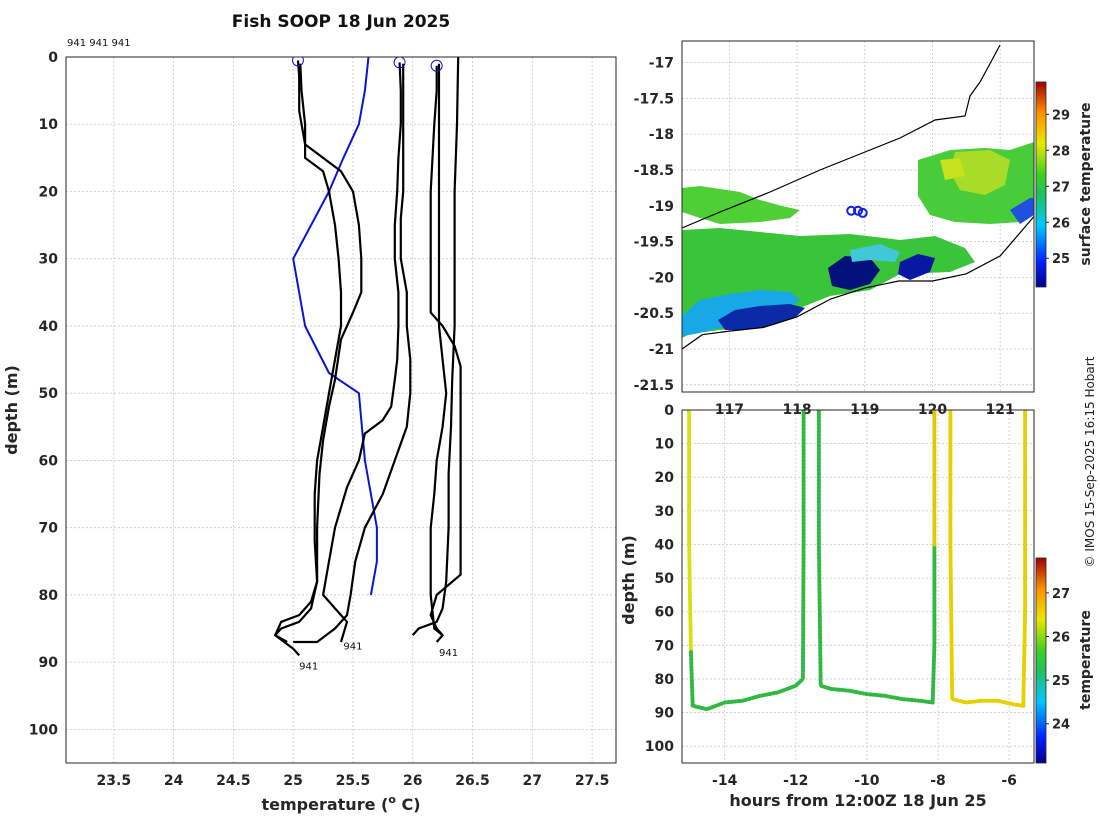  Describe the element at coordinates (99, 43) in the screenshot. I see `header-ids: 941 941 941` at that location.